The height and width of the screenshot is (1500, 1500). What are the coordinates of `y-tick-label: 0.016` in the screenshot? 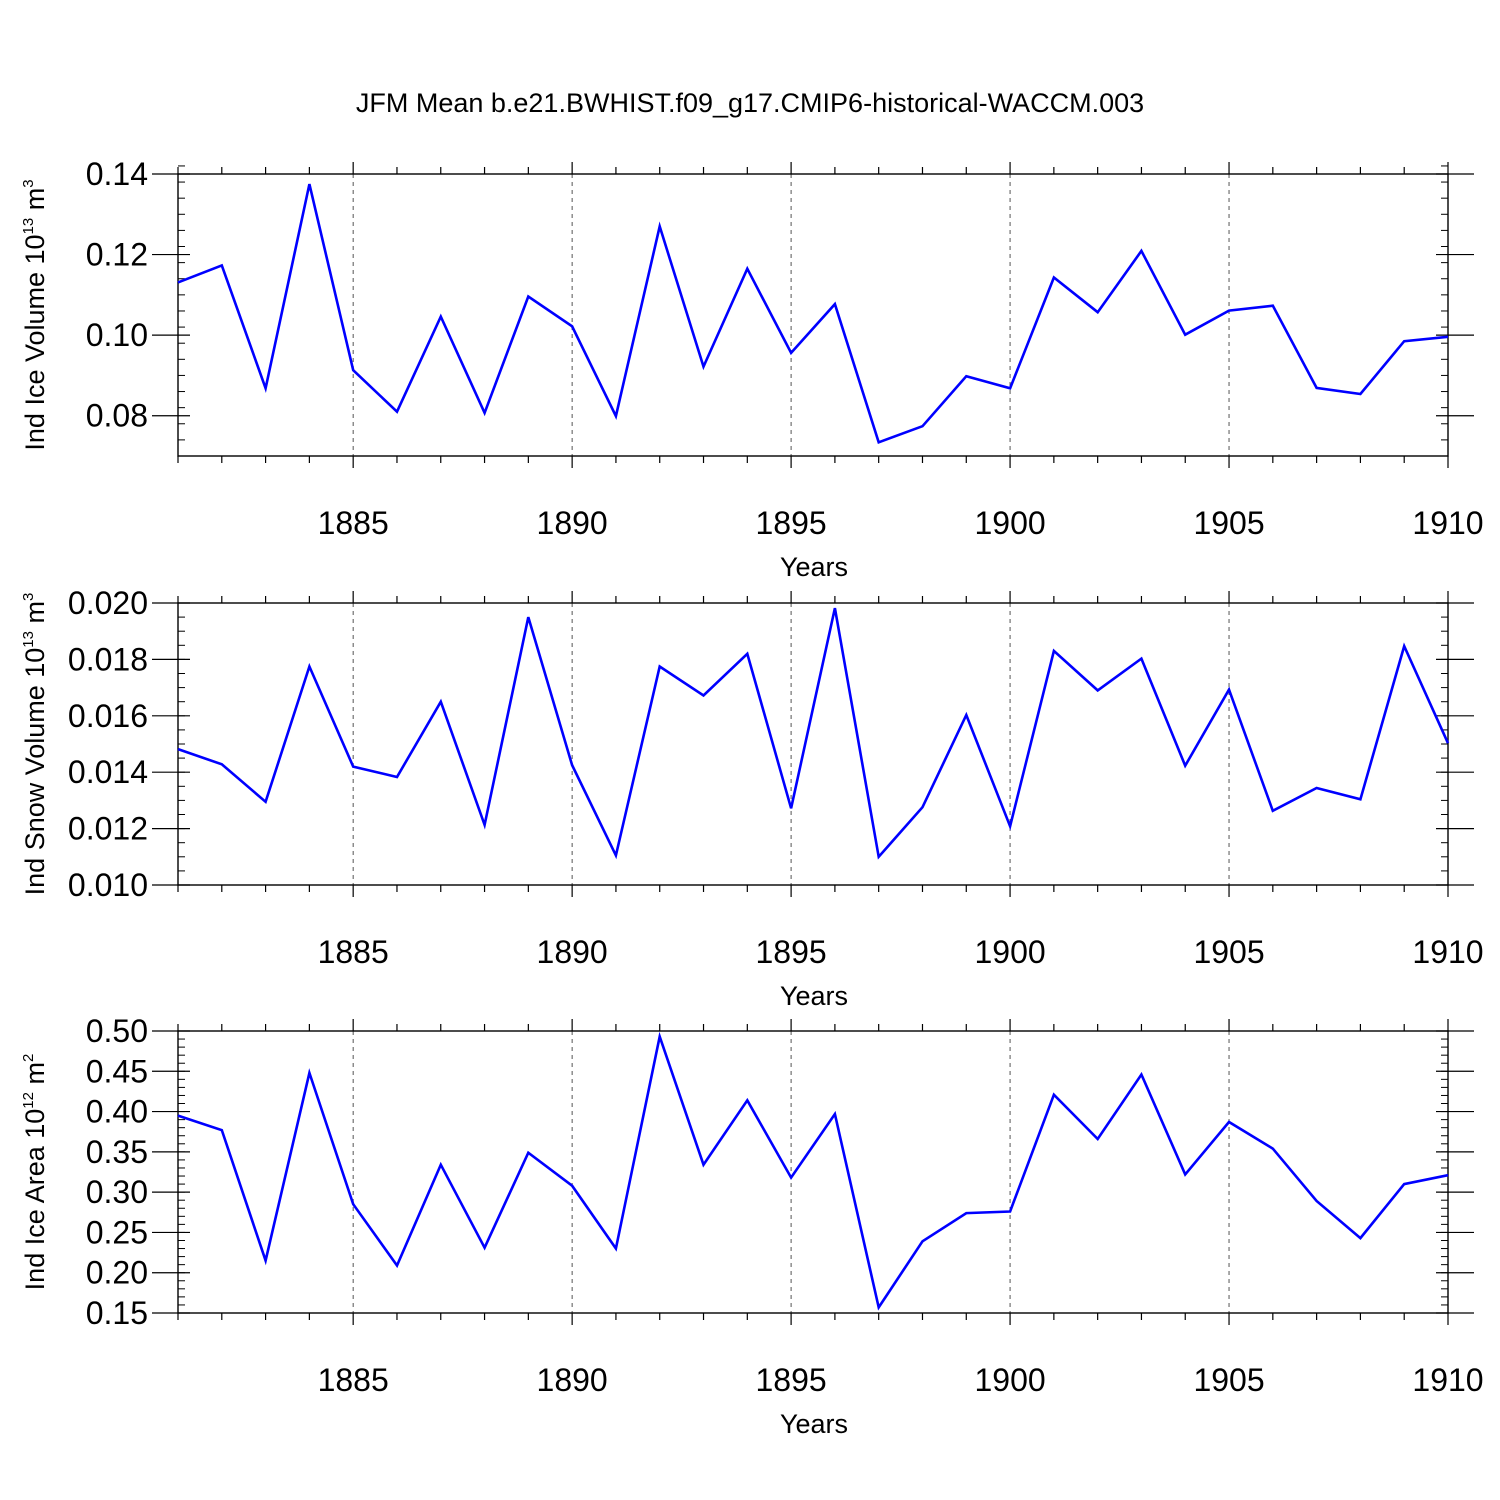 It's located at (108, 716).